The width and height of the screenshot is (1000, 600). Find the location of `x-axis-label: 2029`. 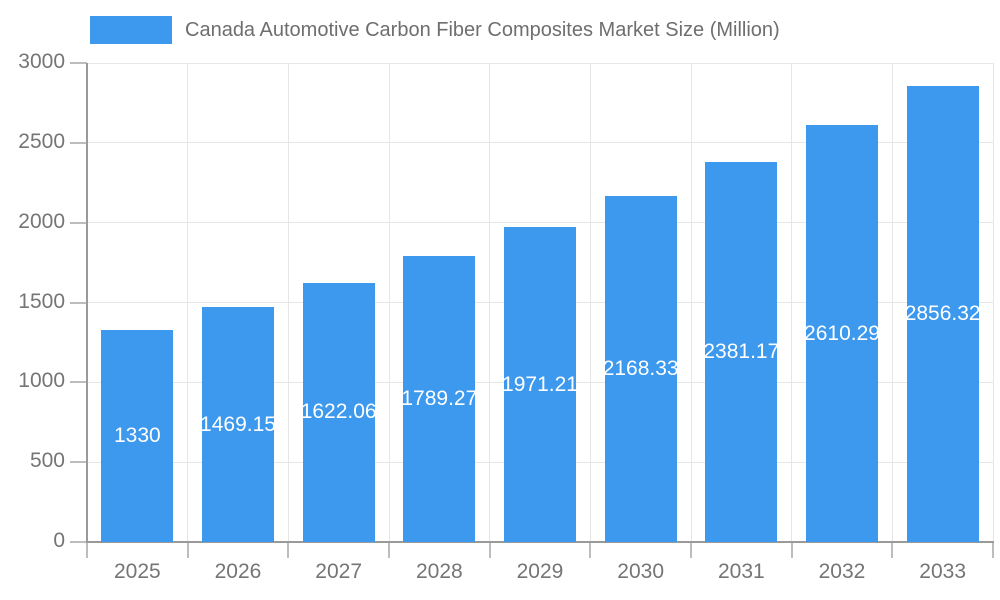

x-axis-label: 2029 is located at coordinates (540, 571).